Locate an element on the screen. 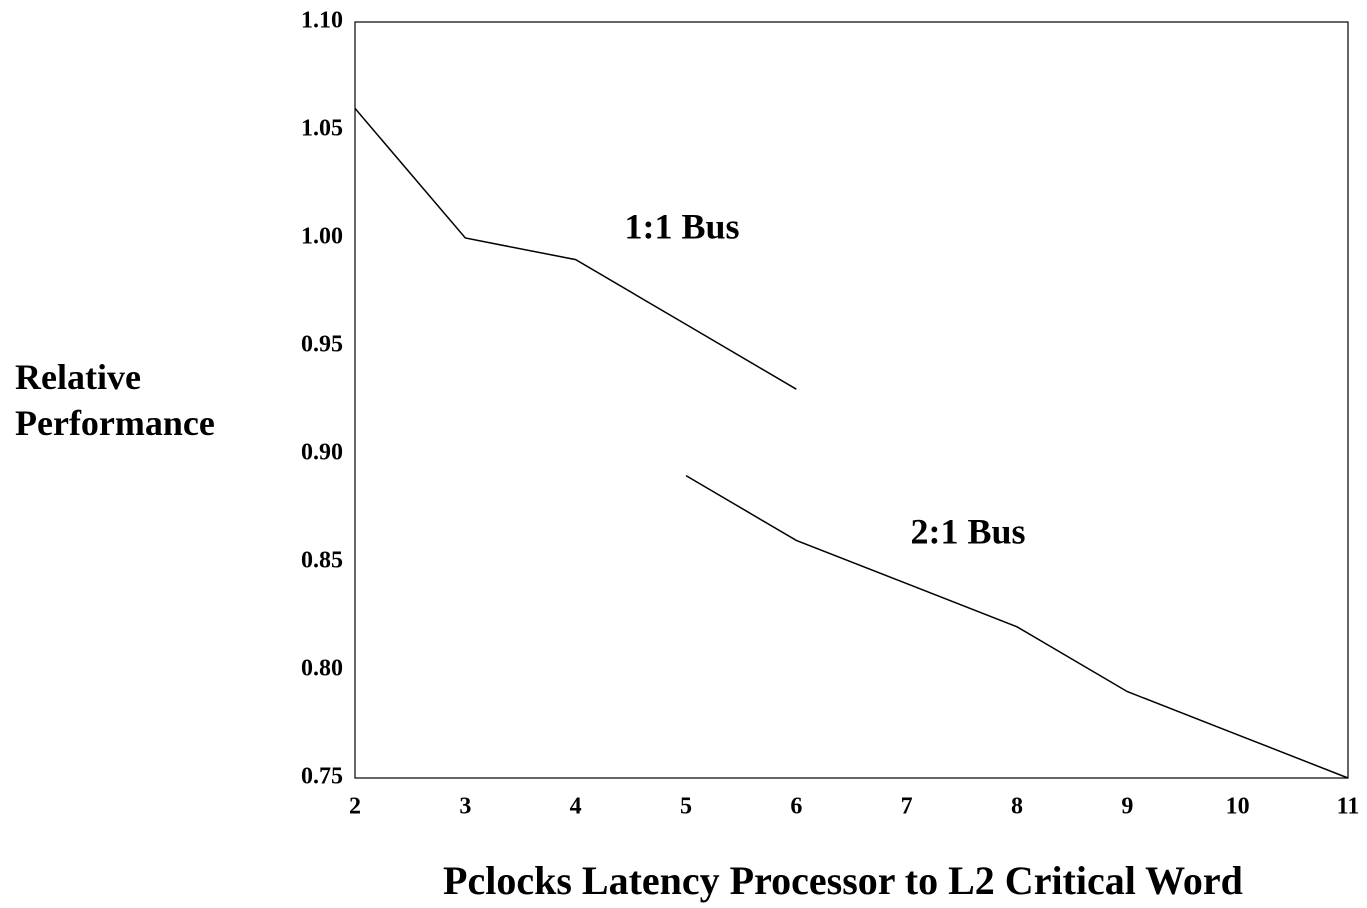 The height and width of the screenshot is (908, 1367). y-tick-label: 1.00 is located at coordinates (322, 237).